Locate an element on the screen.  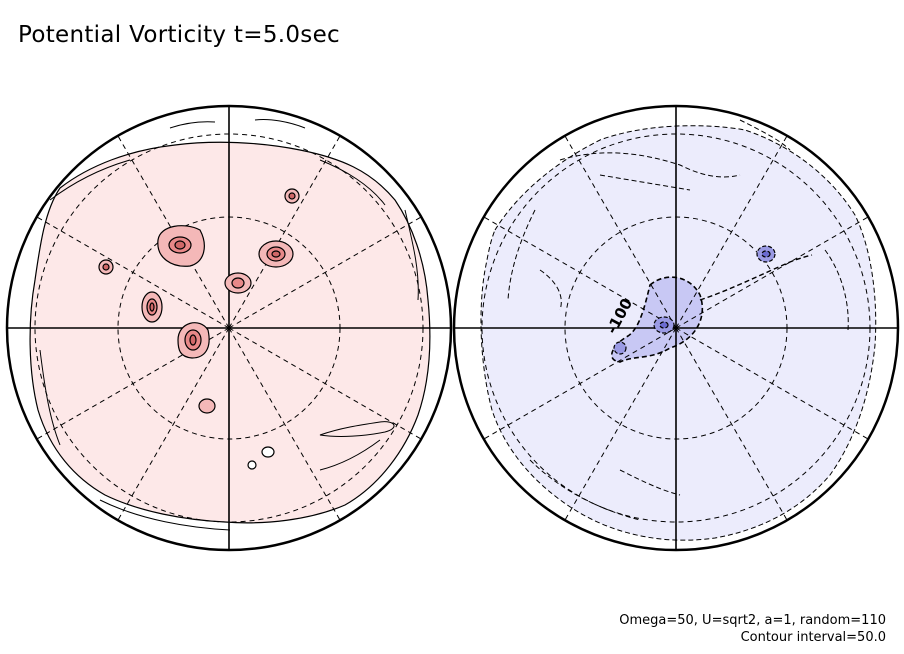
contour-interval-line: Contour interval=50.0 is located at coordinates (813, 637).